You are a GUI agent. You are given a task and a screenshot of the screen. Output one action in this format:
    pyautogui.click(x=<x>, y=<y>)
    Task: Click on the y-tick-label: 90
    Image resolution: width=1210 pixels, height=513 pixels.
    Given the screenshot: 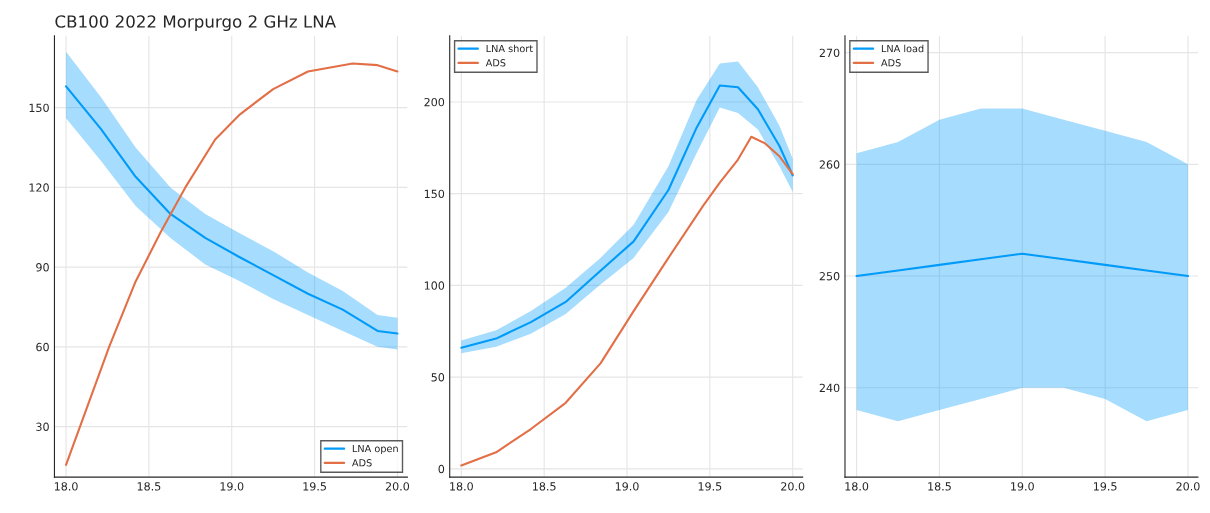 What is the action you would take?
    pyautogui.click(x=42, y=267)
    